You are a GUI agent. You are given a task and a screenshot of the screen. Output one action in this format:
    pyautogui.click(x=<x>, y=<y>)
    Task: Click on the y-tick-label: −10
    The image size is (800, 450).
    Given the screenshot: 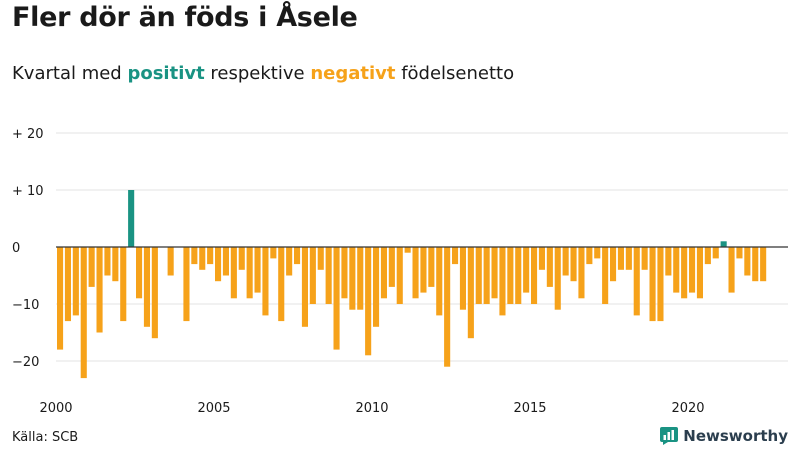 What is the action you would take?
    pyautogui.click(x=25, y=305)
    